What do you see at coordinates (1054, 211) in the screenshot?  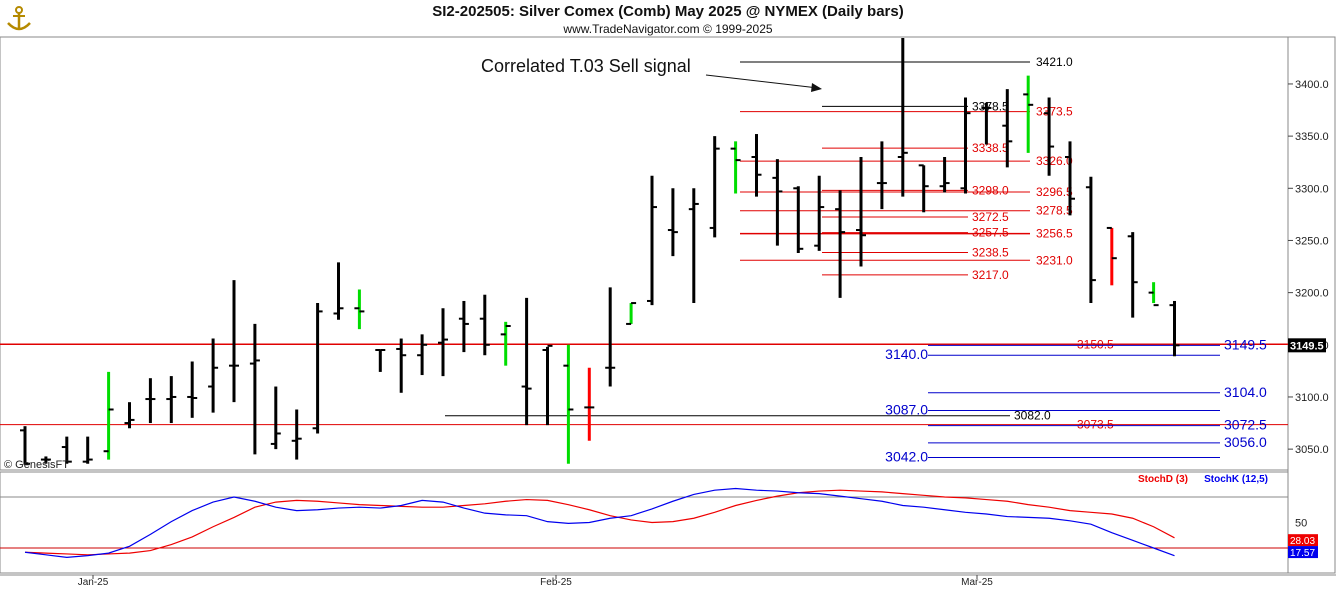 I see `level-label: 3278.5` at bounding box center [1054, 211].